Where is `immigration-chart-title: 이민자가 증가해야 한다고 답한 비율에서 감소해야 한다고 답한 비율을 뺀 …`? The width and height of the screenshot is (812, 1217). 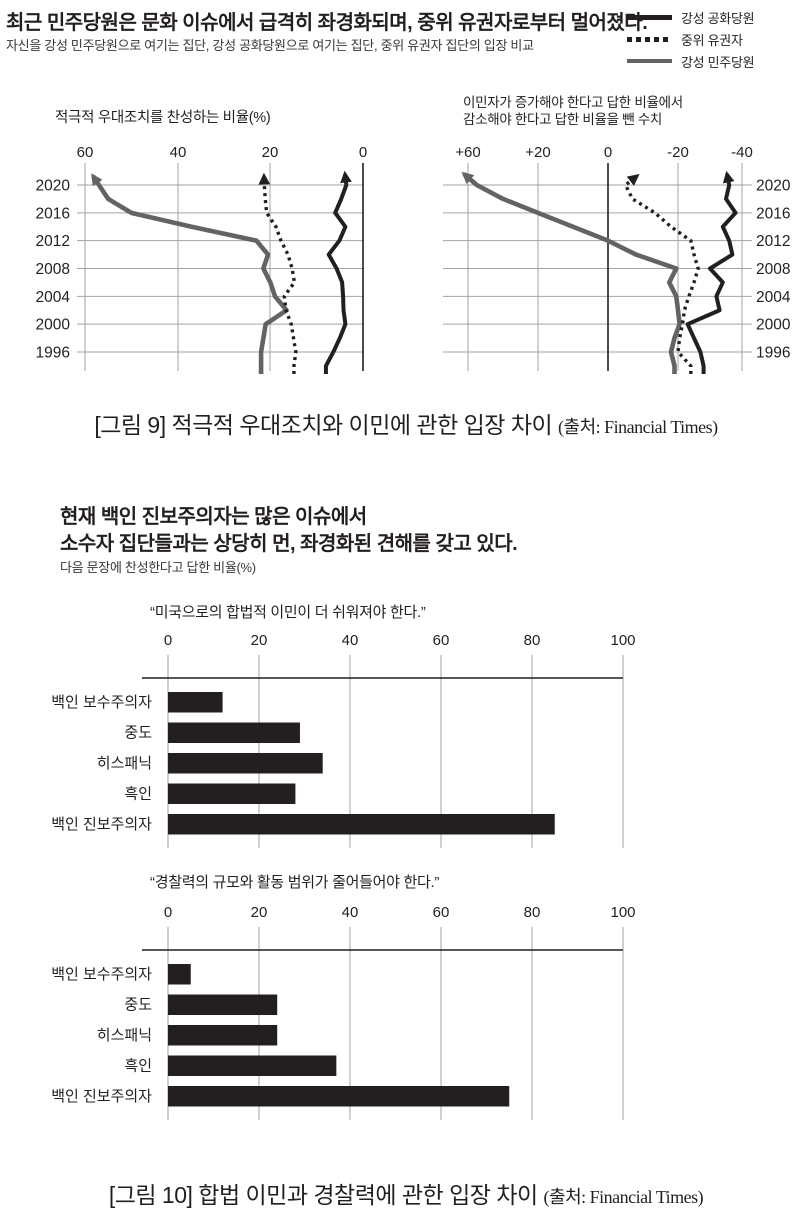
immigration-chart-title: 이민자가 증가해야 한다고 답한 비율에서 감소해야 한다고 답한 비율을 뺀 … is located at coordinates (573, 111).